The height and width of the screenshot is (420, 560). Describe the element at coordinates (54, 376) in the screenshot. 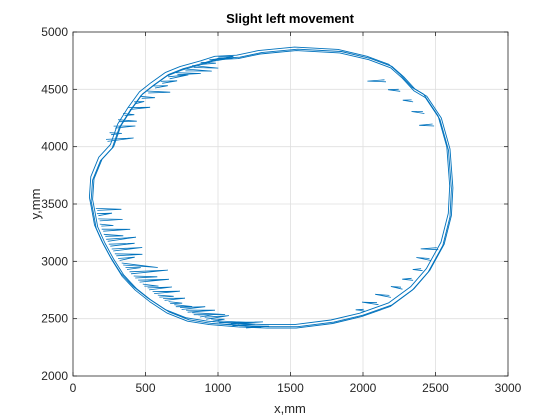

I see `y-tick-label: 2000` at that location.